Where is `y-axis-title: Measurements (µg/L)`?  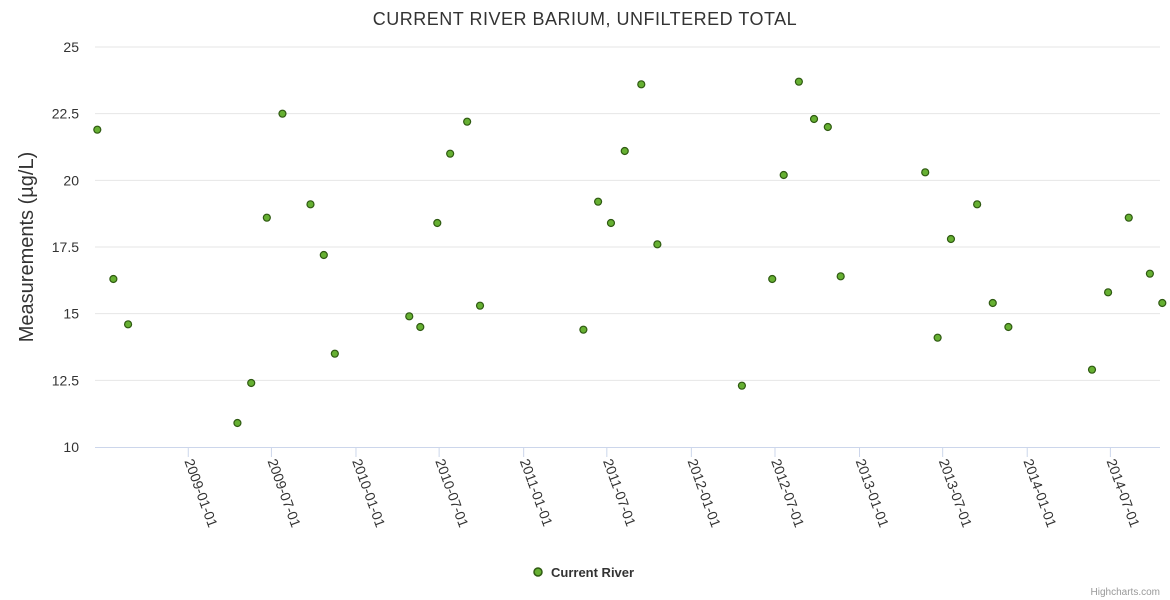
y-axis-title: Measurements (µg/L) is located at coordinates (27, 247).